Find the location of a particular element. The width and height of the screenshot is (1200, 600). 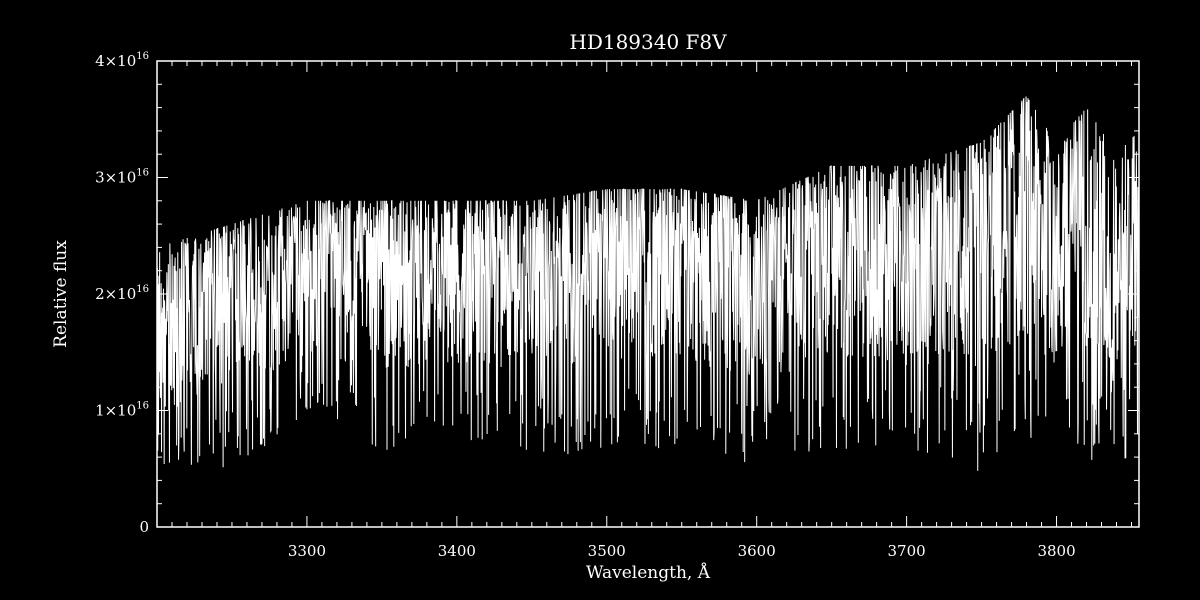

x-tick-label: 3700 is located at coordinates (907, 551).